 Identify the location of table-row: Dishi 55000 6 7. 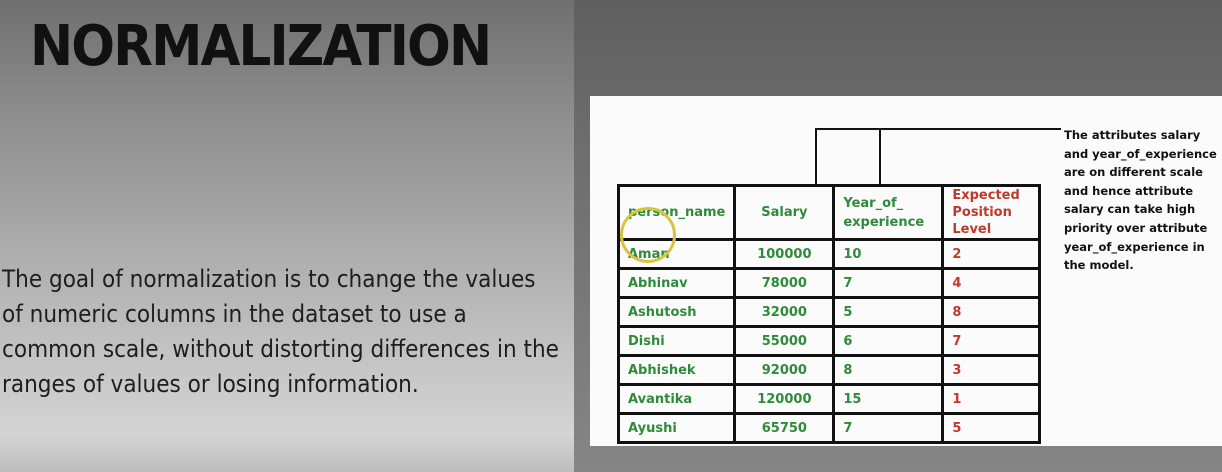
(829, 341).